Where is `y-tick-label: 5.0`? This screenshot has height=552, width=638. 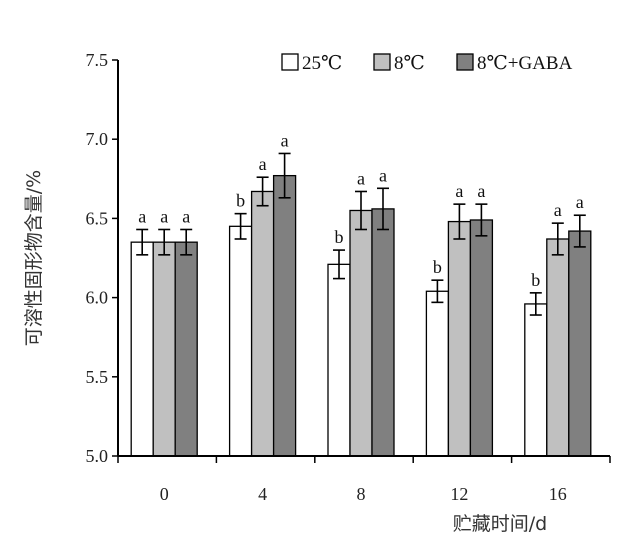 y-tick-label: 5.0 is located at coordinates (97, 456).